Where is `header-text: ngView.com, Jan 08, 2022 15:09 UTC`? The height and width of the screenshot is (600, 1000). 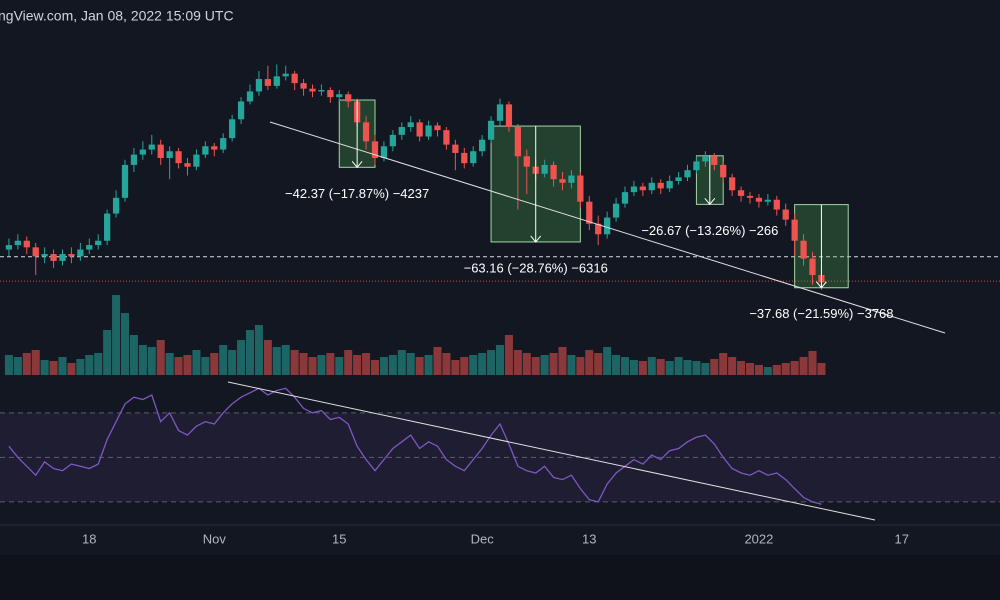 header-text: ngView.com, Jan 08, 2022 15:09 UTC is located at coordinates (117, 16).